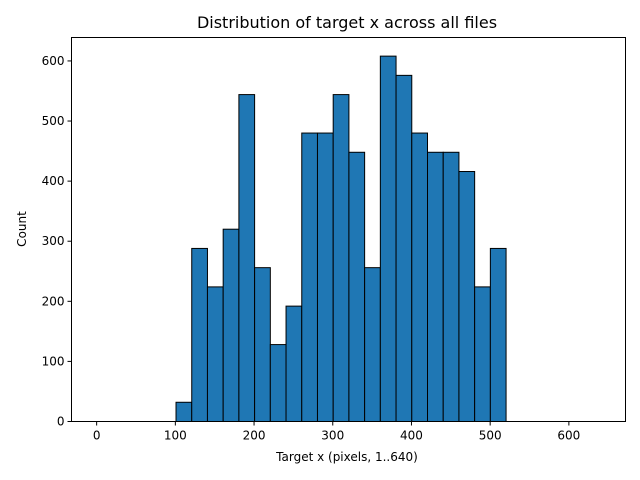 The width and height of the screenshot is (640, 480). I want to click on x-tick-label: 200, so click(254, 436).